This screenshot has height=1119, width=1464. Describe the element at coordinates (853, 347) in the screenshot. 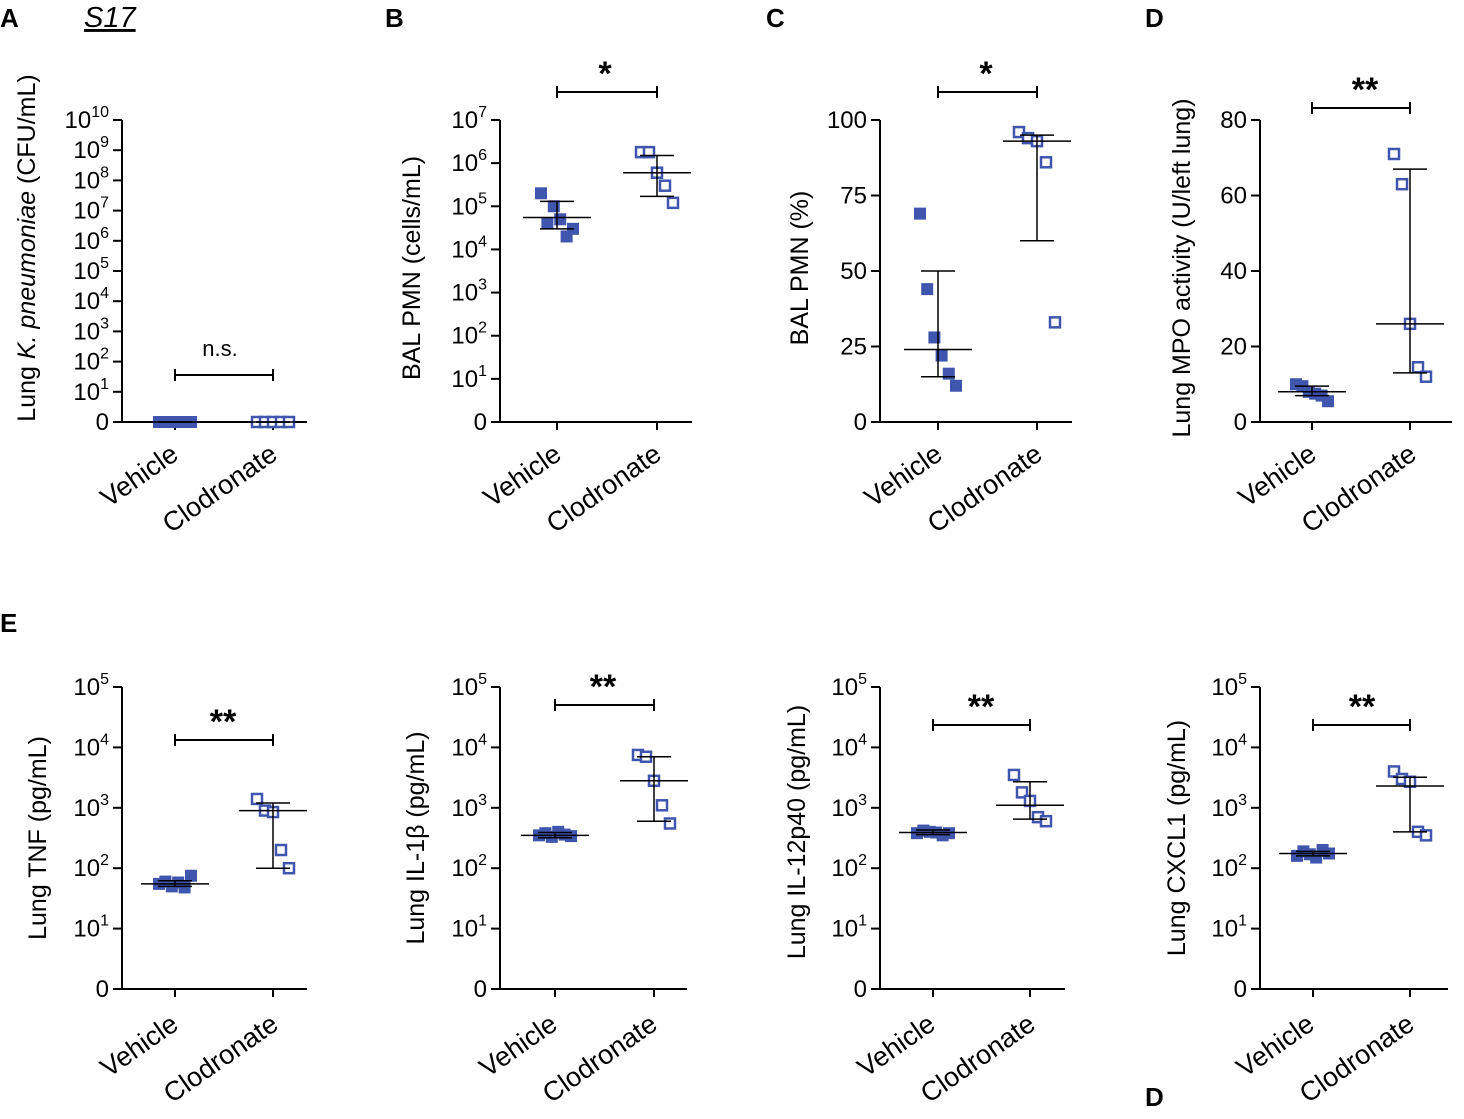

I see `y-tick-label: 25` at that location.